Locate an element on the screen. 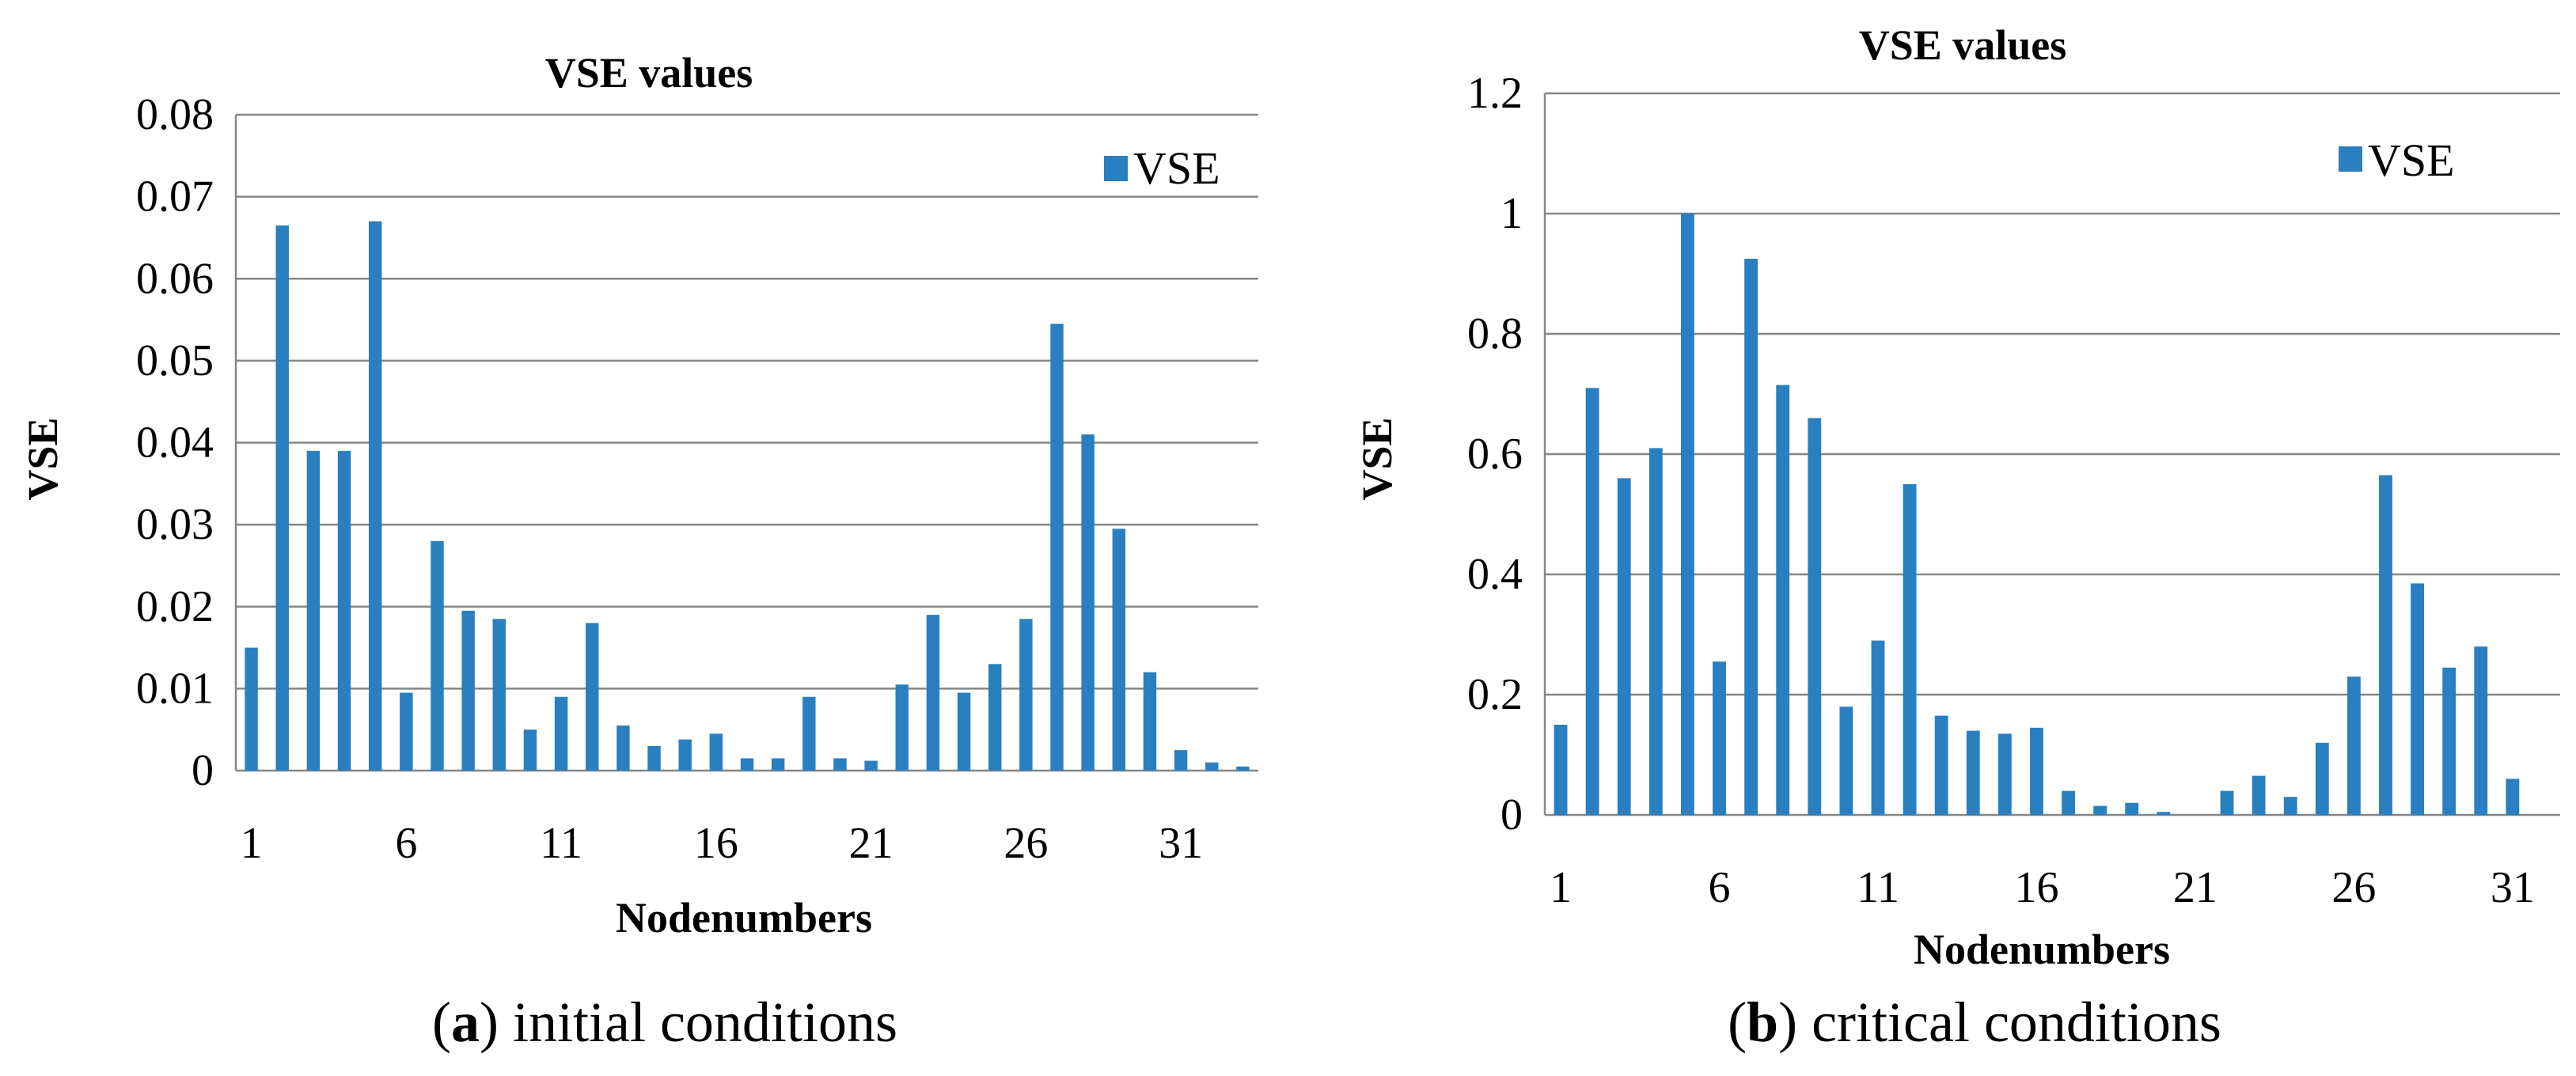 Image resolution: width=2576 pixels, height=1076 pixels. chart-b-ytick-label: 0.6 is located at coordinates (1495, 454).